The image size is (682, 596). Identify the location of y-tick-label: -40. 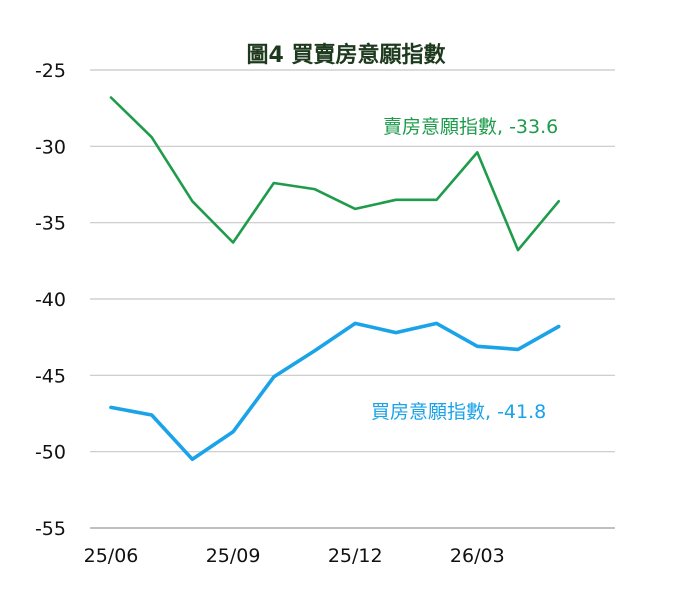
(50, 300).